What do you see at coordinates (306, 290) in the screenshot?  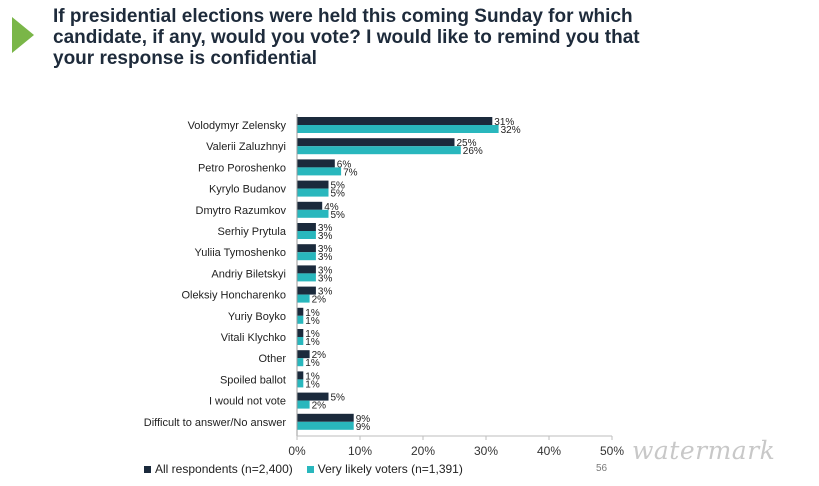 I see `bar-oleksiy-honcharenko-all-respondents` at bounding box center [306, 290].